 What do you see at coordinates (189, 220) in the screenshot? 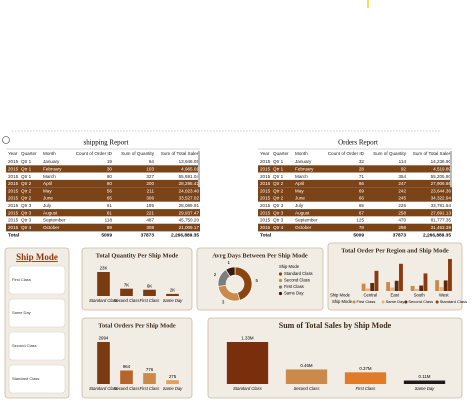
I see `table-cell: 45,750.20` at bounding box center [189, 220].